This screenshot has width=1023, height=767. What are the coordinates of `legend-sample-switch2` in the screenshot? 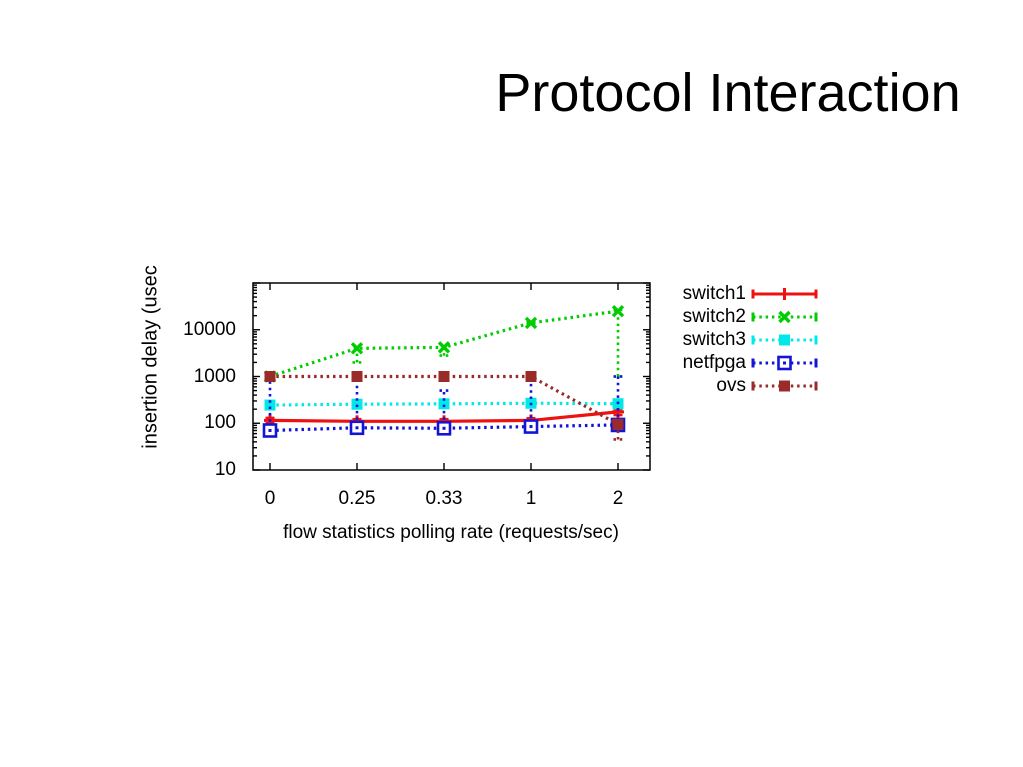 It's located at (784, 317).